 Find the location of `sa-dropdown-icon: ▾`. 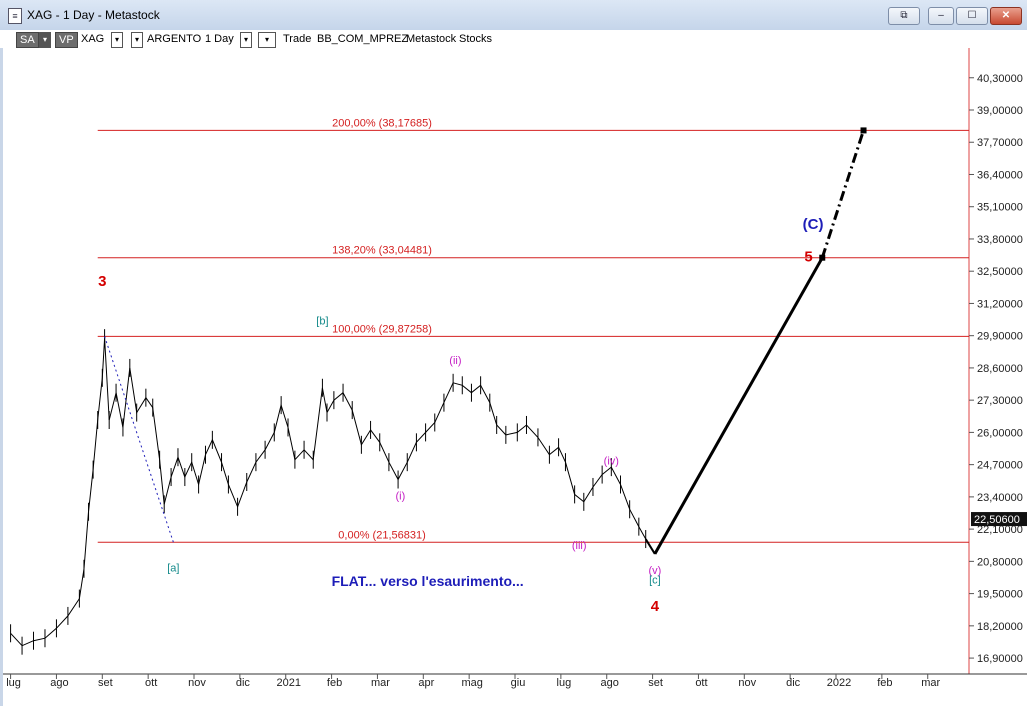

sa-dropdown-icon: ▾ is located at coordinates (45, 40).